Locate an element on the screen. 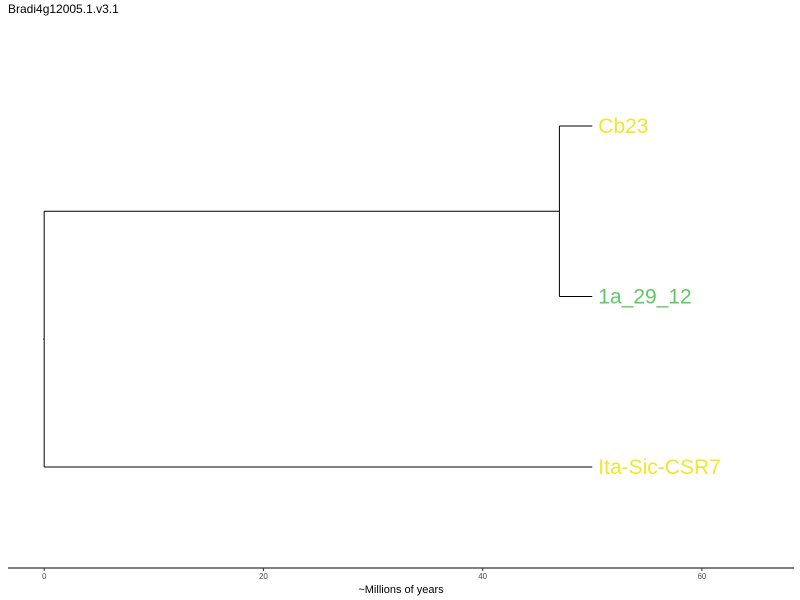  tree-leaf-labels: Cb23 1a_29_12 Ita-Sic-CSR7 is located at coordinates (659, 297).